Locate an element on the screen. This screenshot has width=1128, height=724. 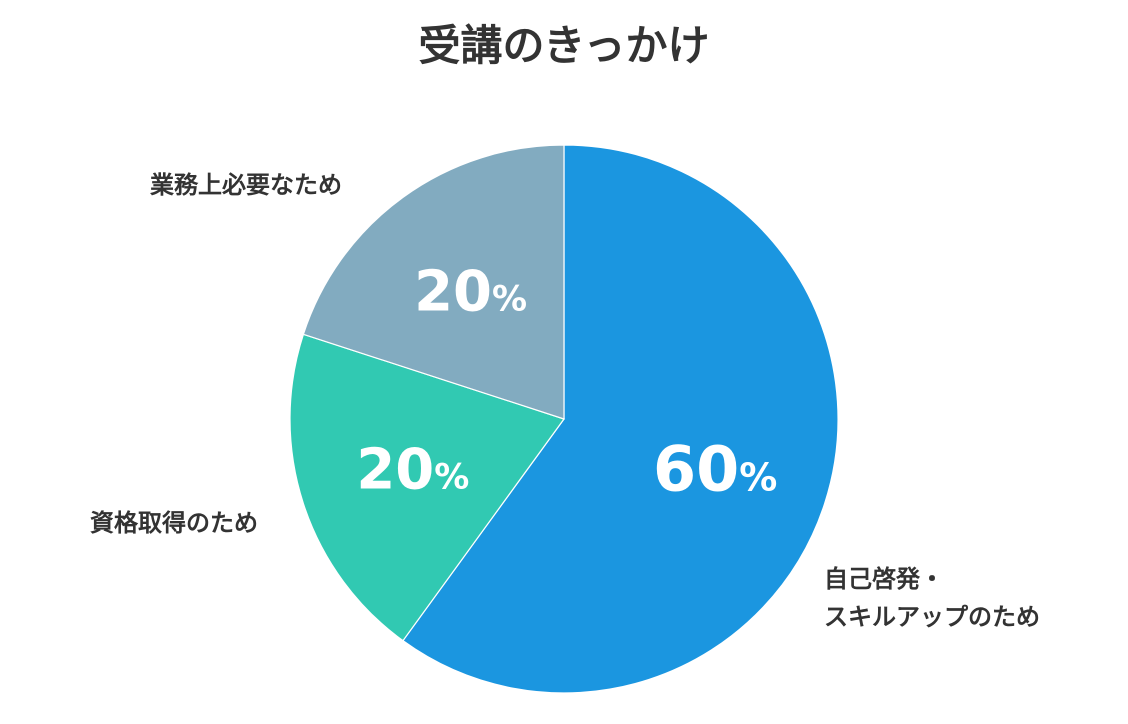
category-label-1: 自己啓発・スキルアップのため is located at coordinates (932, 598).